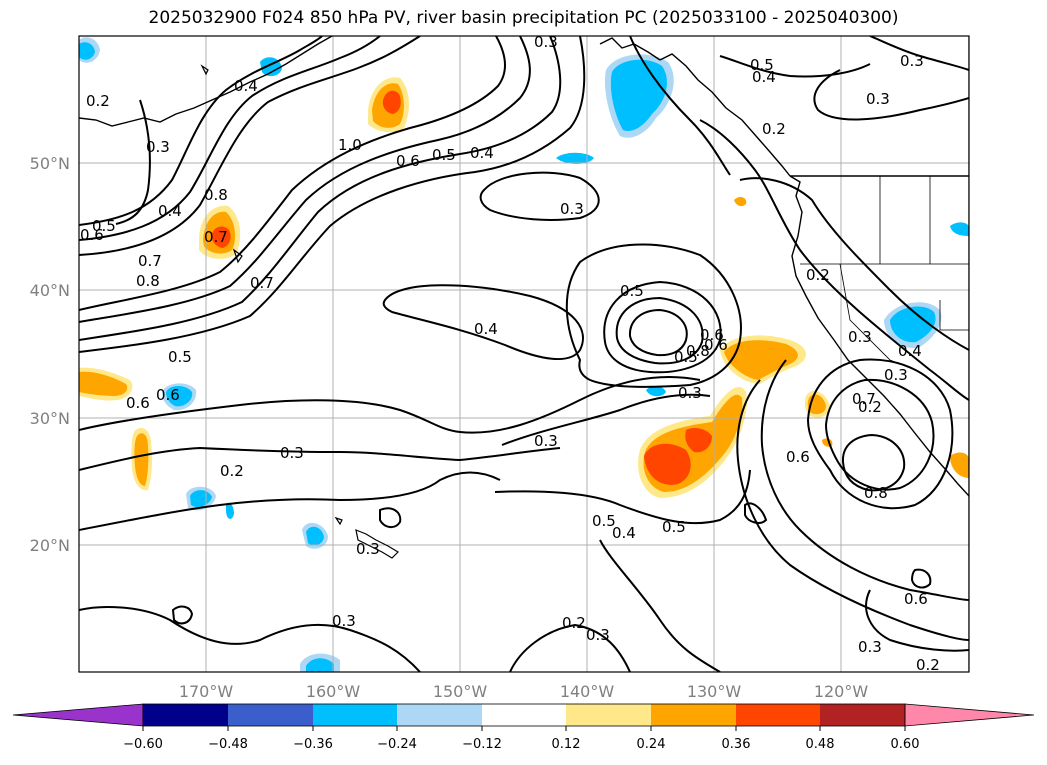  I want to click on colorbar-tick-label: 0.12, so click(566, 744).